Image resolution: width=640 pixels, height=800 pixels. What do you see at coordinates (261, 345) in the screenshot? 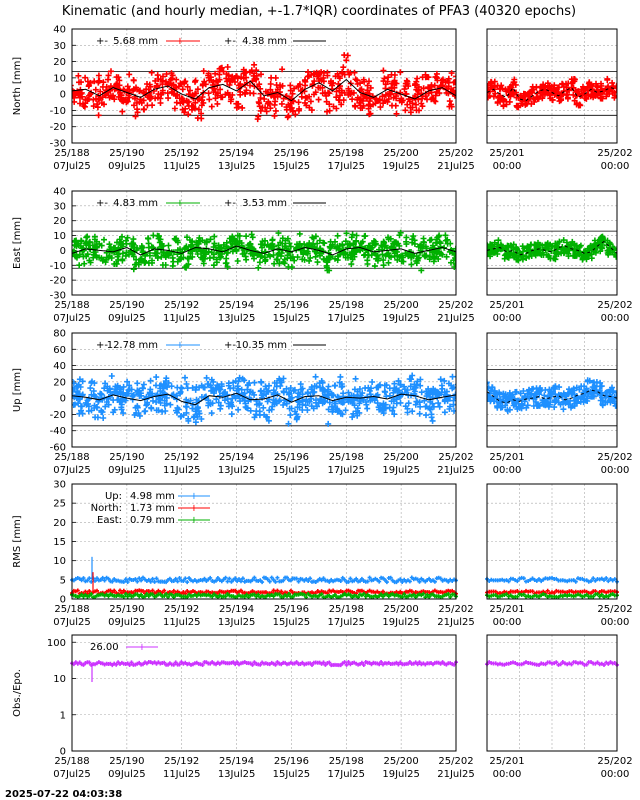
I see `legend-label: 10.35 mm` at bounding box center [261, 345].